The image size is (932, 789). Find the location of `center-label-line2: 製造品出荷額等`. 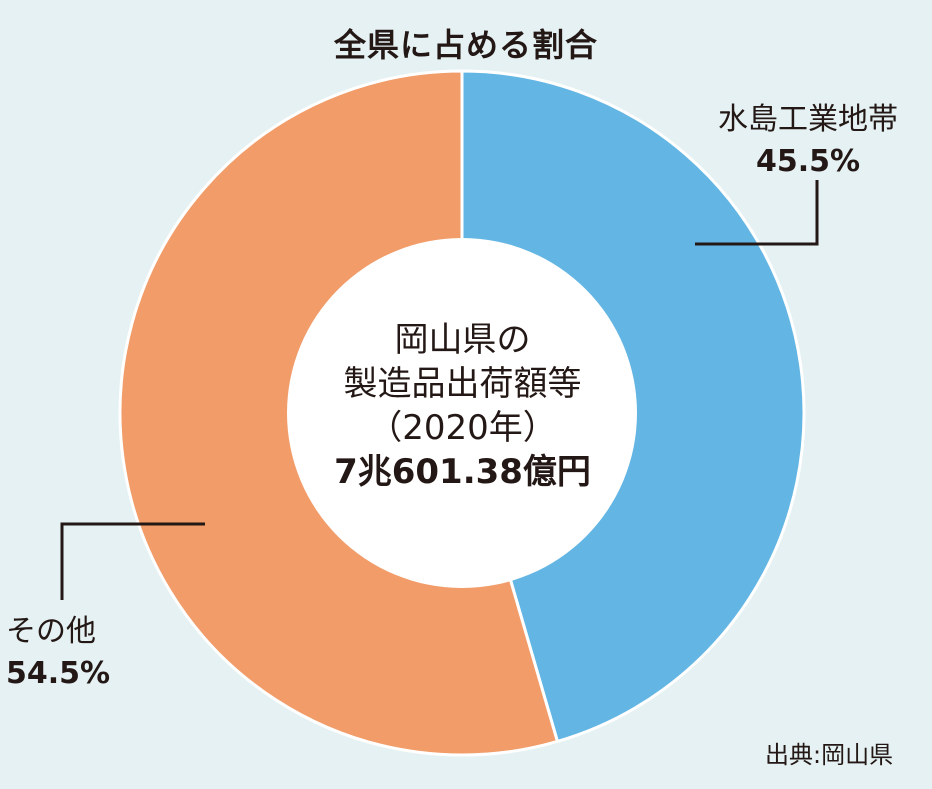

center-label-line2: 製造品出荷額等 is located at coordinates (462, 384).